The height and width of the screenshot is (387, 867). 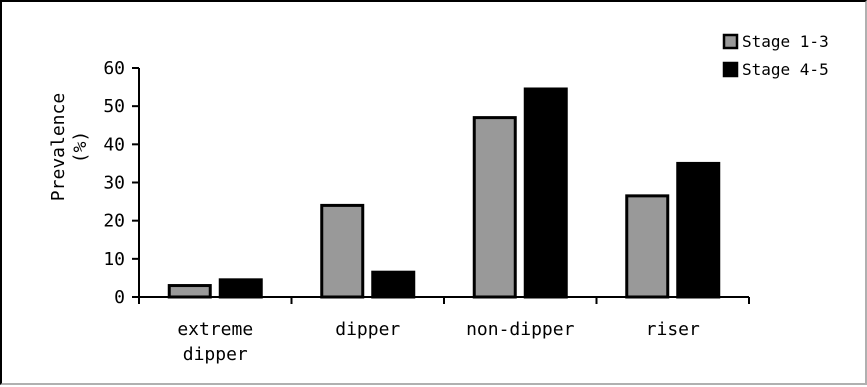 What do you see at coordinates (393, 284) in the screenshot?
I see `bar-stage-4-5-dipper` at bounding box center [393, 284].